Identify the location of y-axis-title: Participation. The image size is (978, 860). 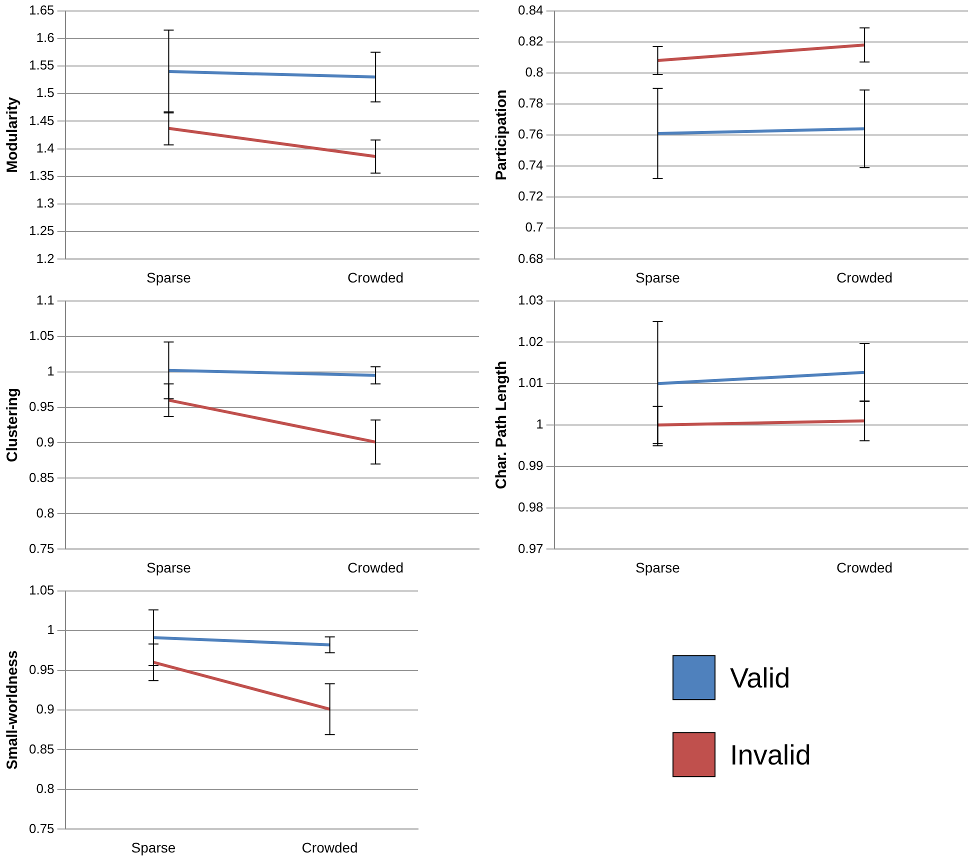
(501, 135).